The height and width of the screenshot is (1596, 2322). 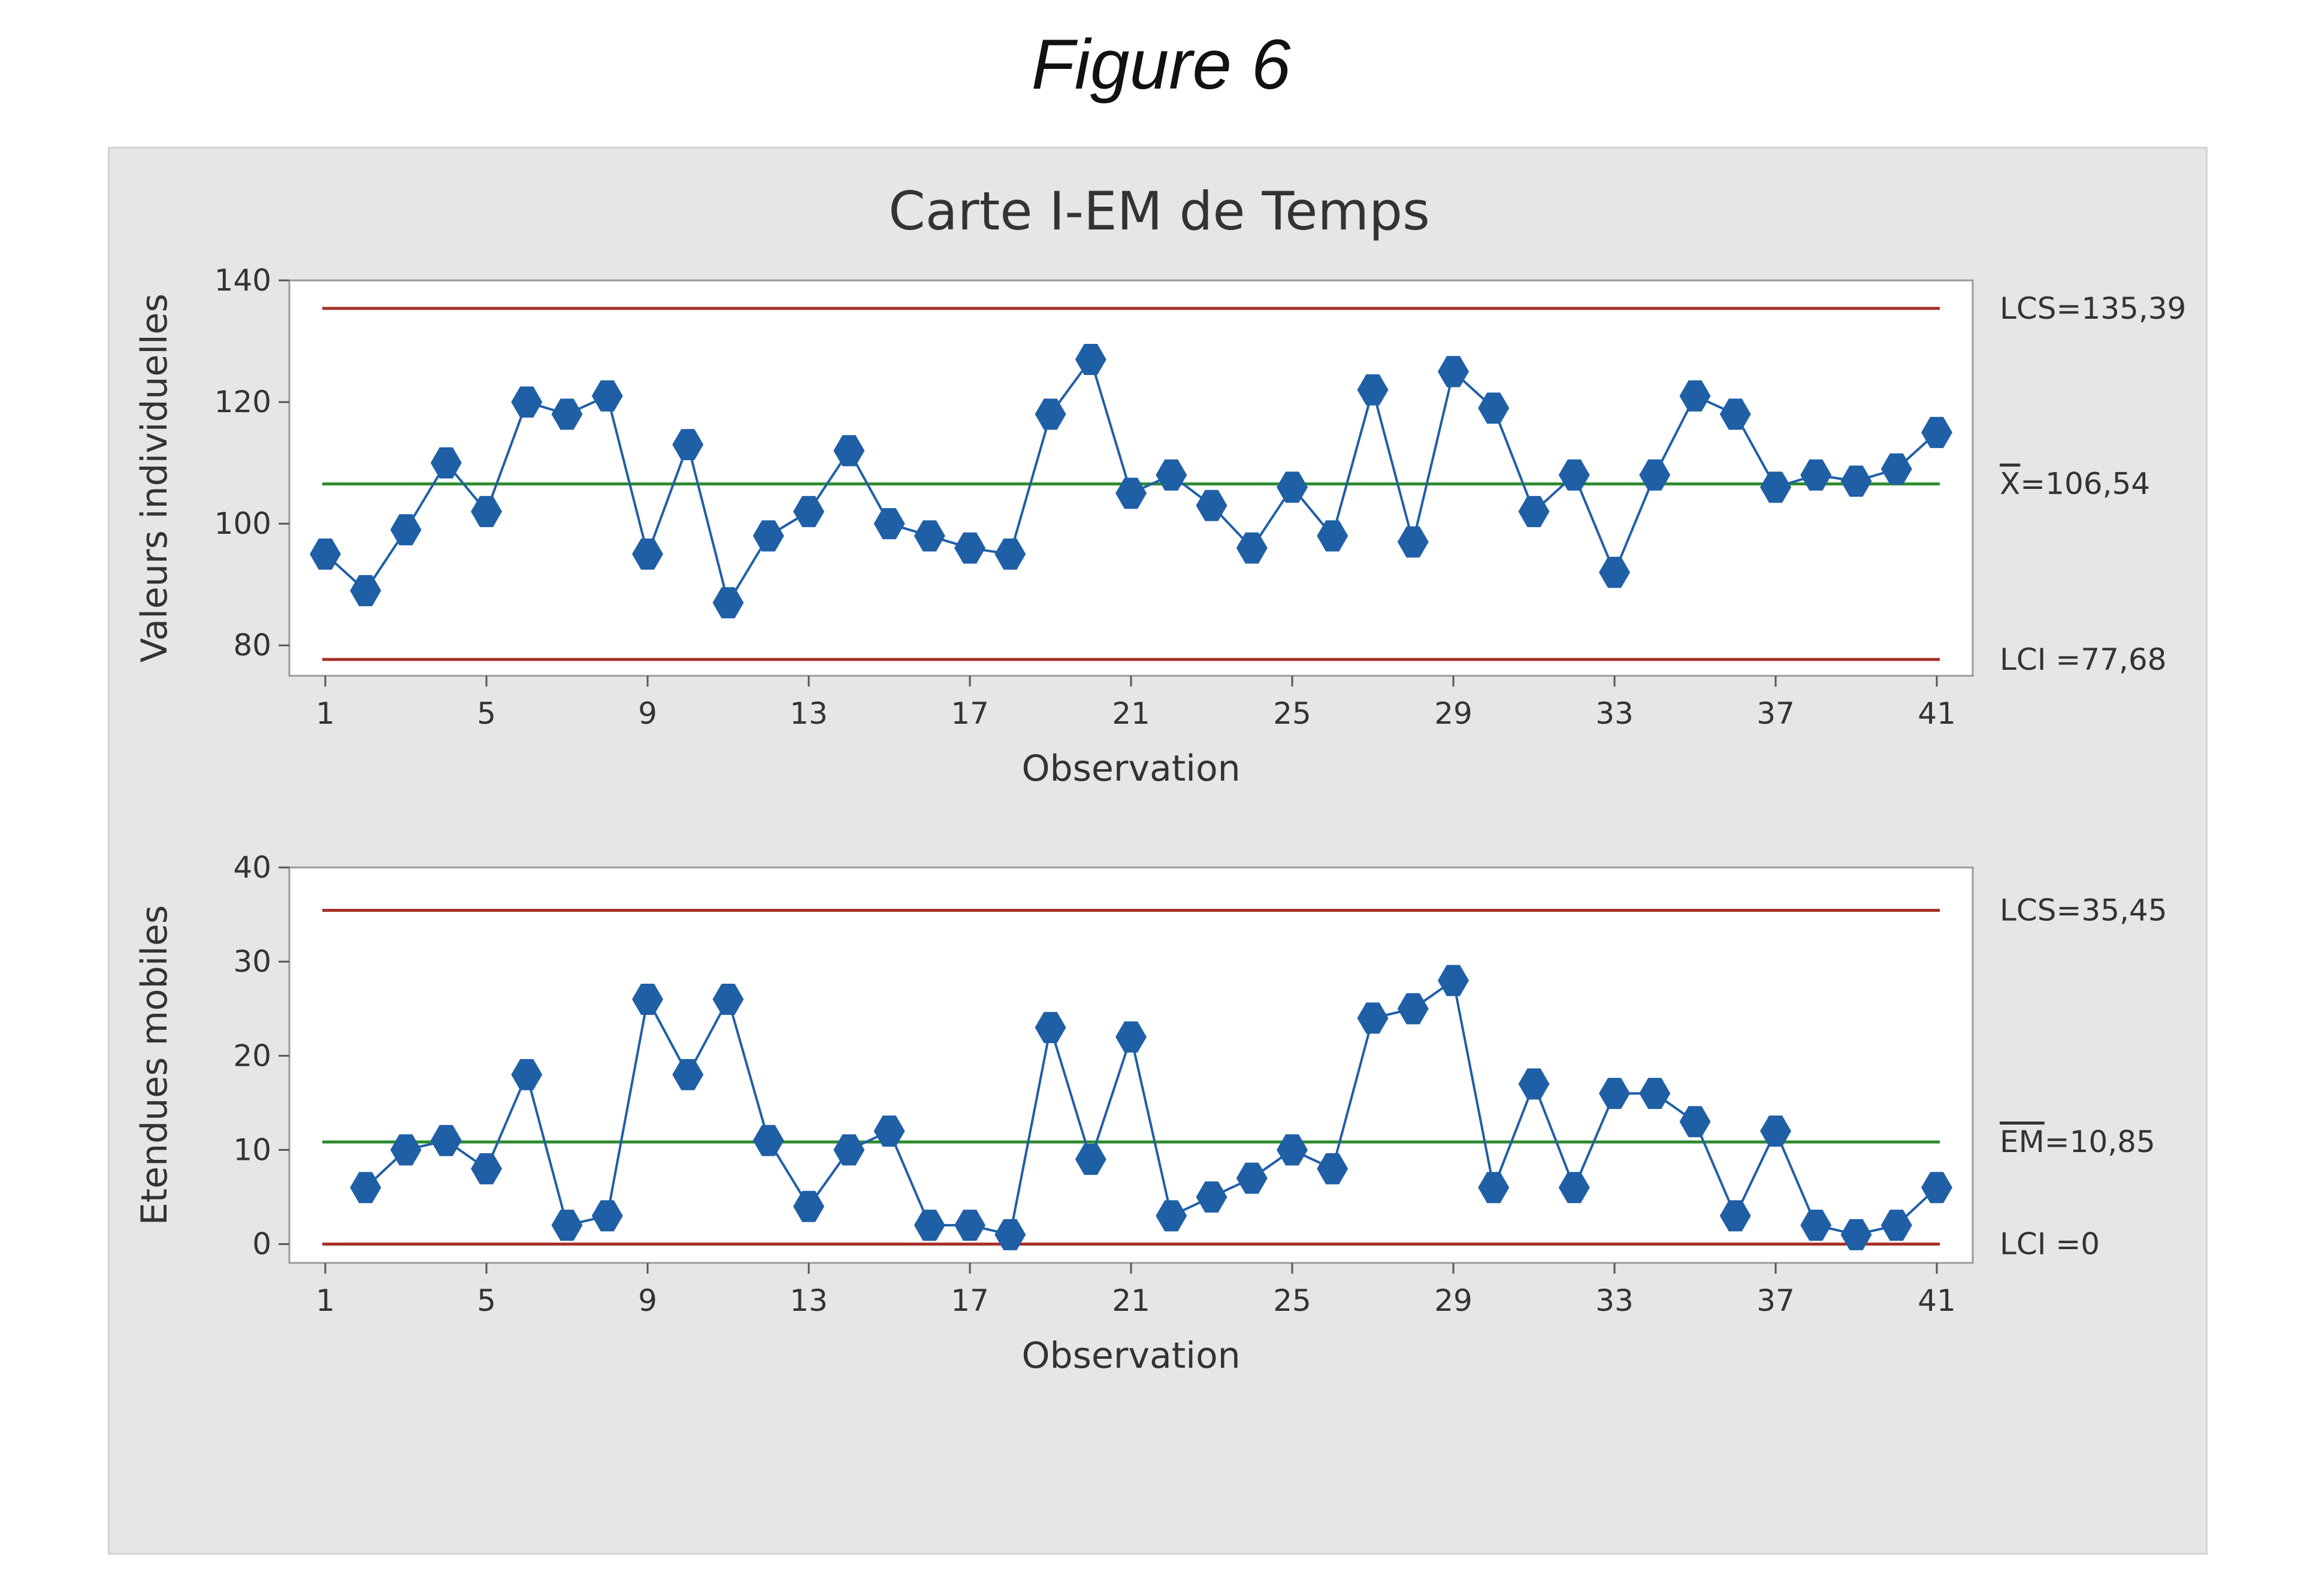 I want to click on y-tick-label: 40, so click(x=252, y=867).